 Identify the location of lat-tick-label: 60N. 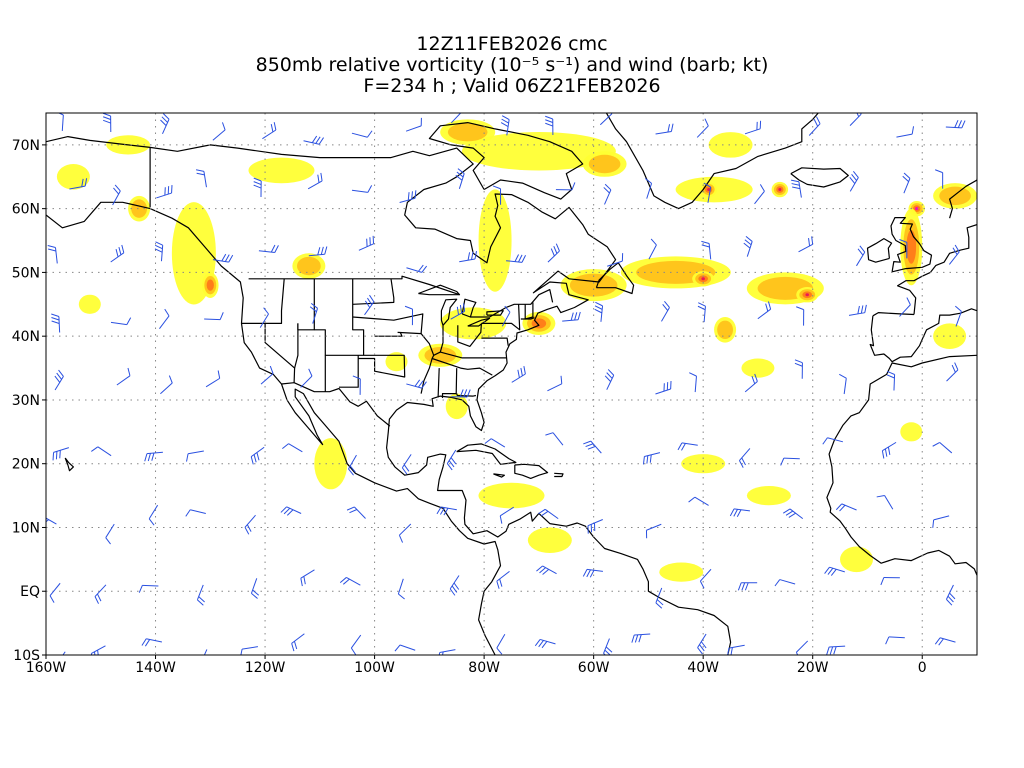
(26, 210).